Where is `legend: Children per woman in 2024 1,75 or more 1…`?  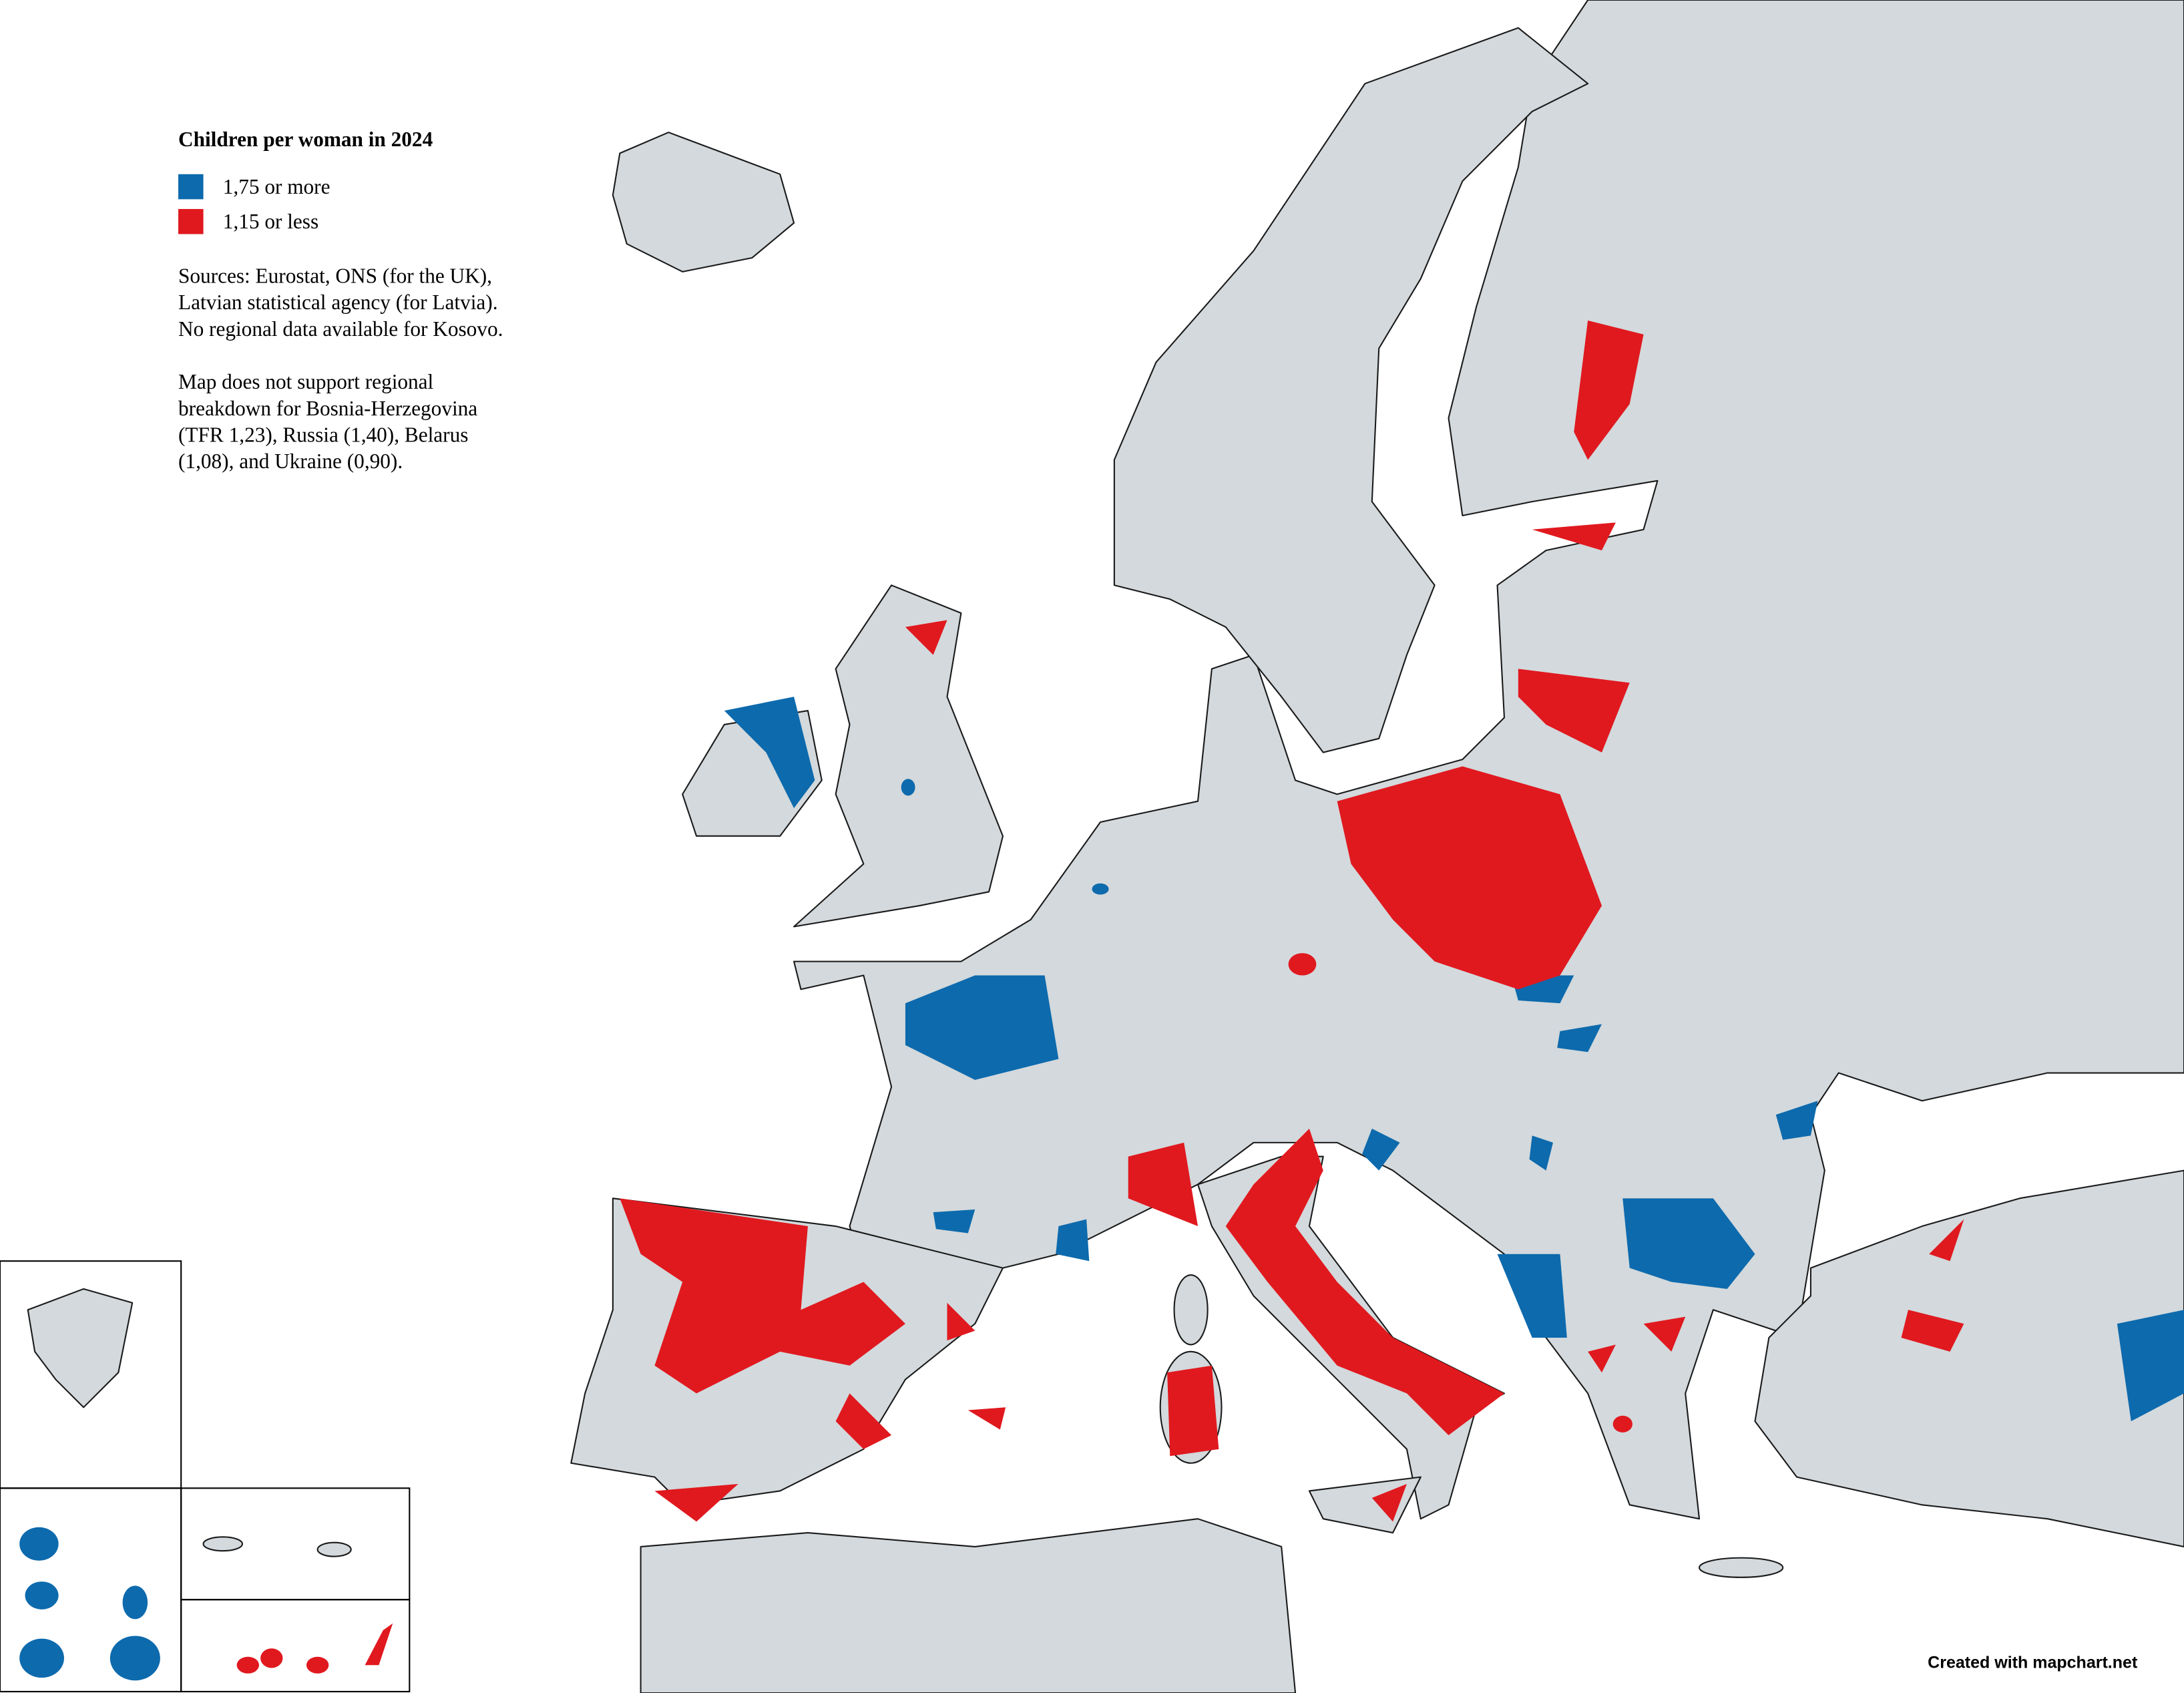 legend: Children per woman in 2024 1,75 or more 1… is located at coordinates (340, 300).